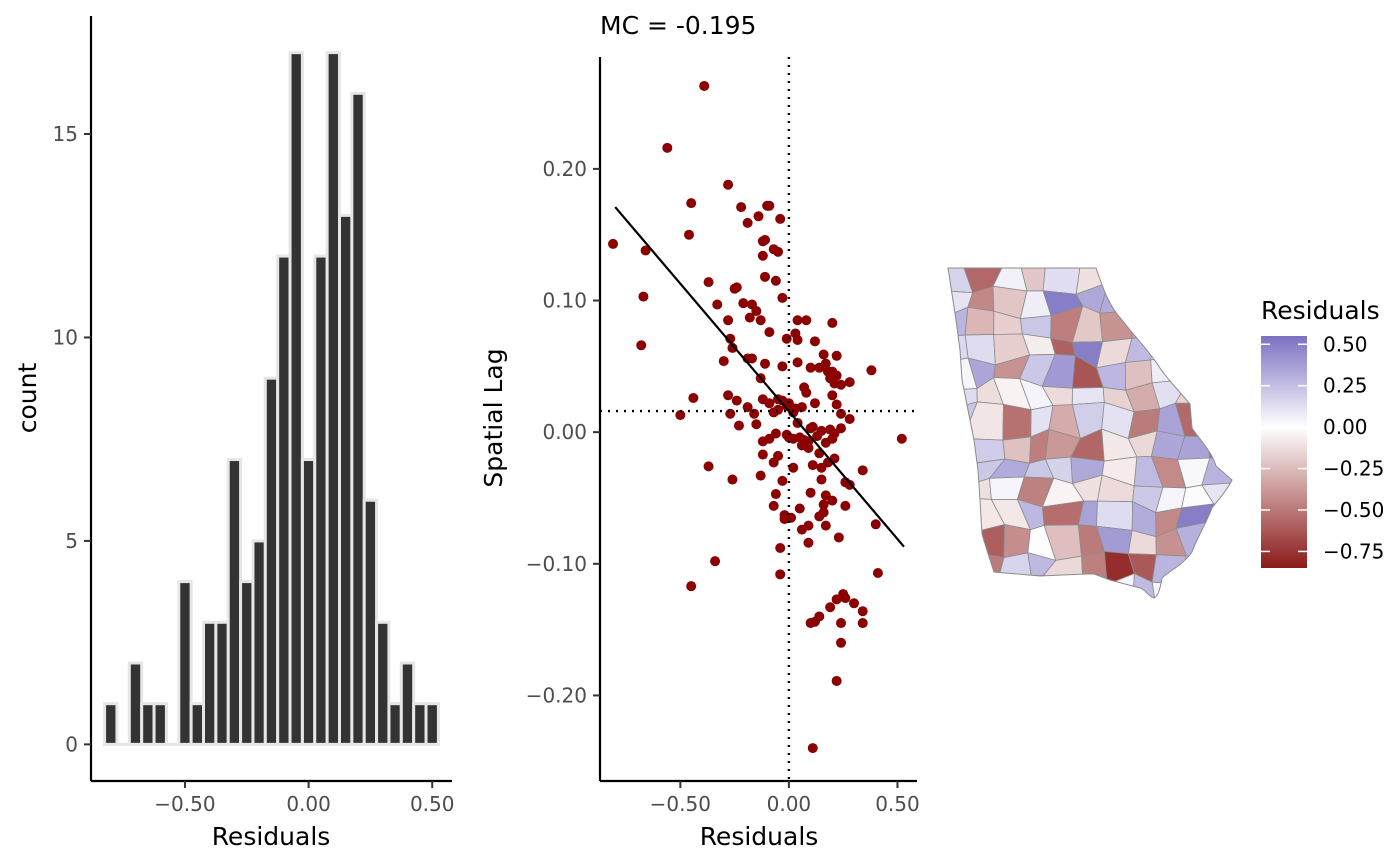 This screenshot has height=866, width=1400. Describe the element at coordinates (432, 804) in the screenshot. I see `histogram-x-tick-label: 0.50` at that location.